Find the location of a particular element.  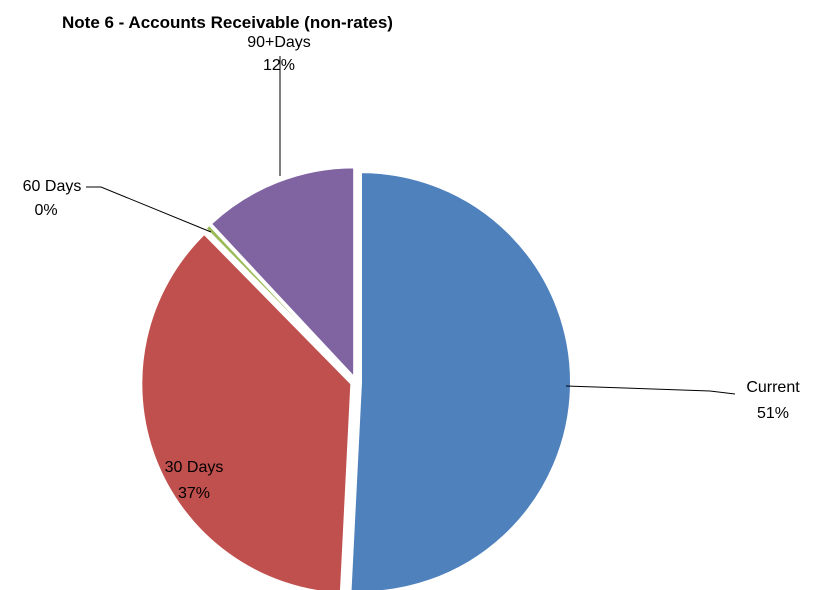

slice-label-90-days: 90+Days is located at coordinates (279, 42).